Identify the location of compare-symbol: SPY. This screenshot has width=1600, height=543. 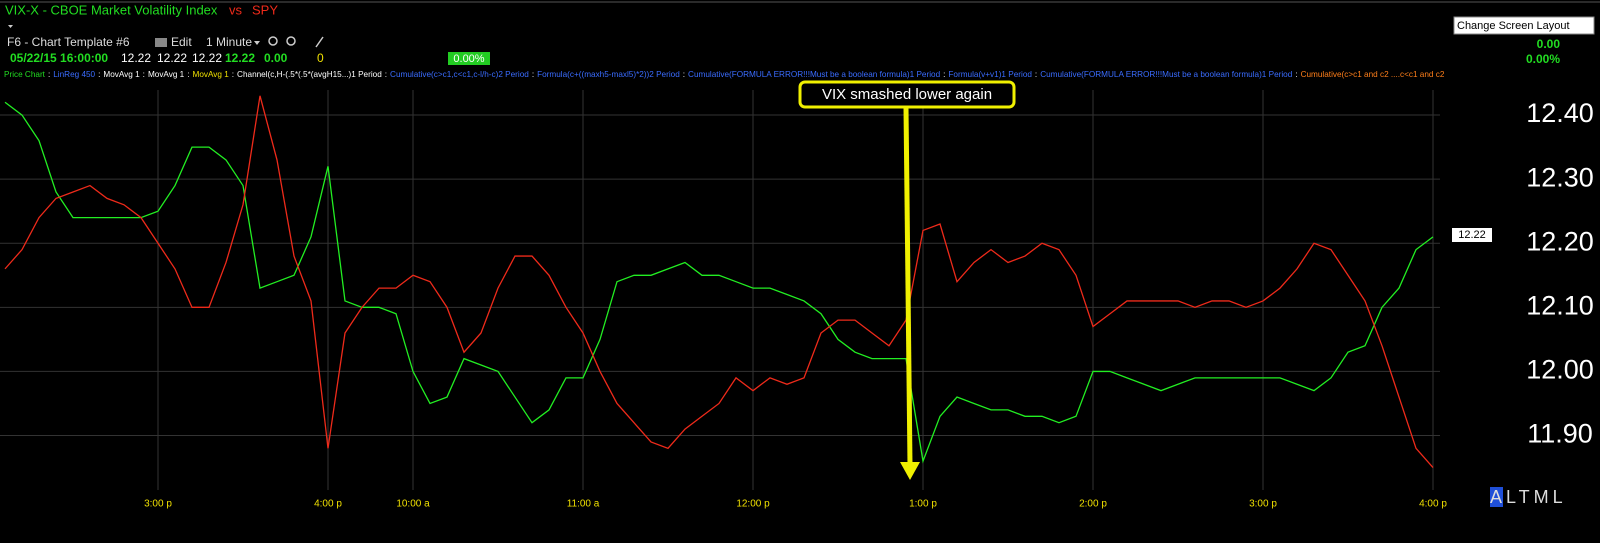
(265, 9).